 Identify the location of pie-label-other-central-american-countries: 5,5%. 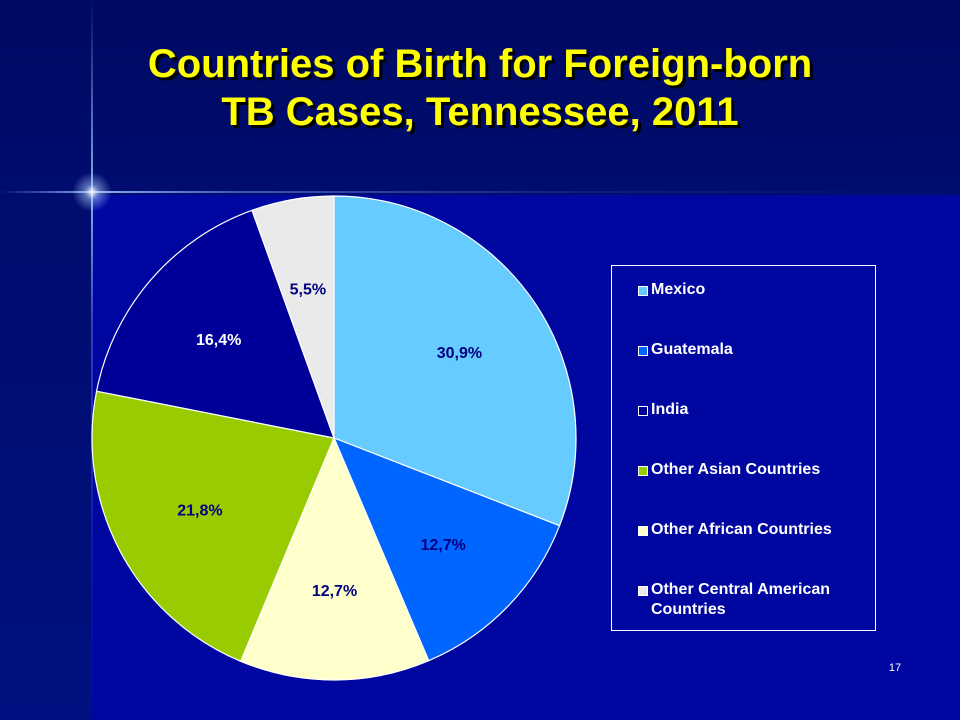
(308, 289).